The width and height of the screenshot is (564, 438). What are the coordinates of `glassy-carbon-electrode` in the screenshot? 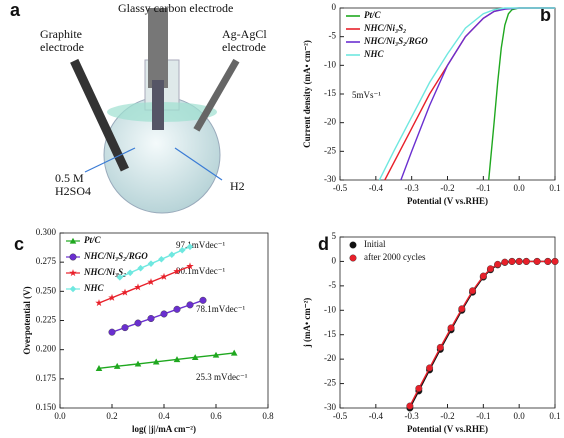 It's located at (158, 48).